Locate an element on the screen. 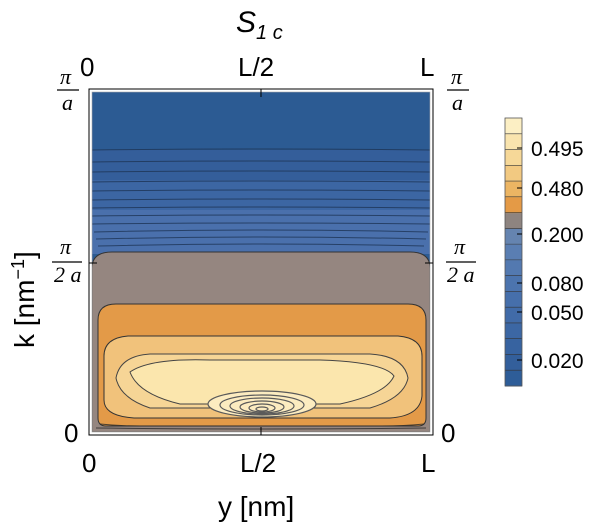  top-x-tick-0: 0 is located at coordinates (87, 67).